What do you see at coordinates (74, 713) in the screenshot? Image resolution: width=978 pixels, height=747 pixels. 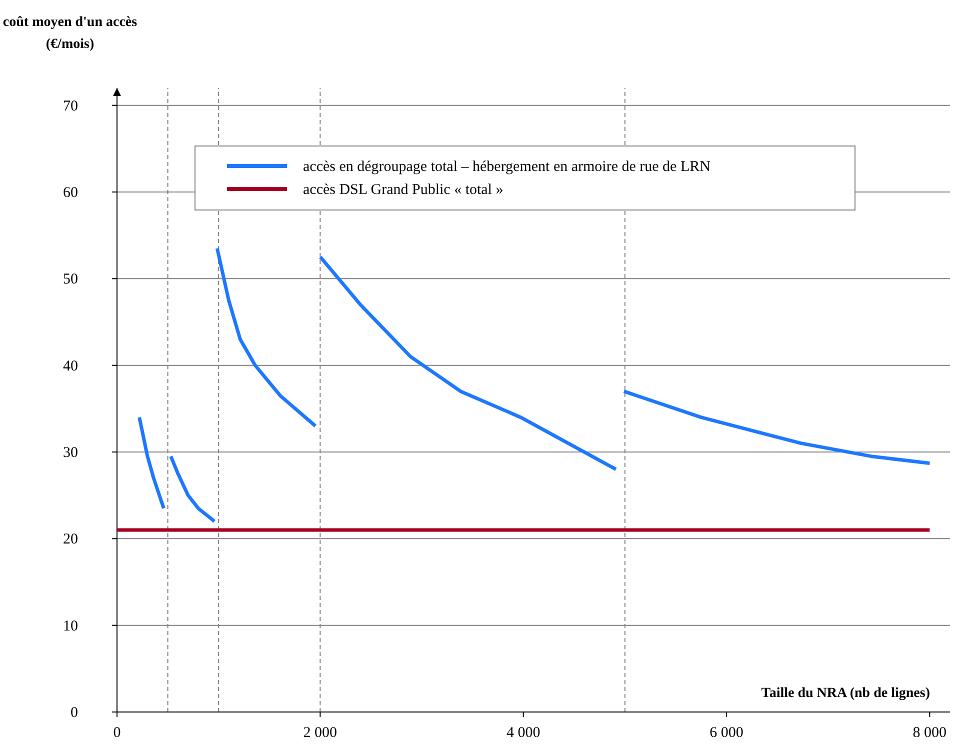 I see `y-tick-label: 0` at bounding box center [74, 713].